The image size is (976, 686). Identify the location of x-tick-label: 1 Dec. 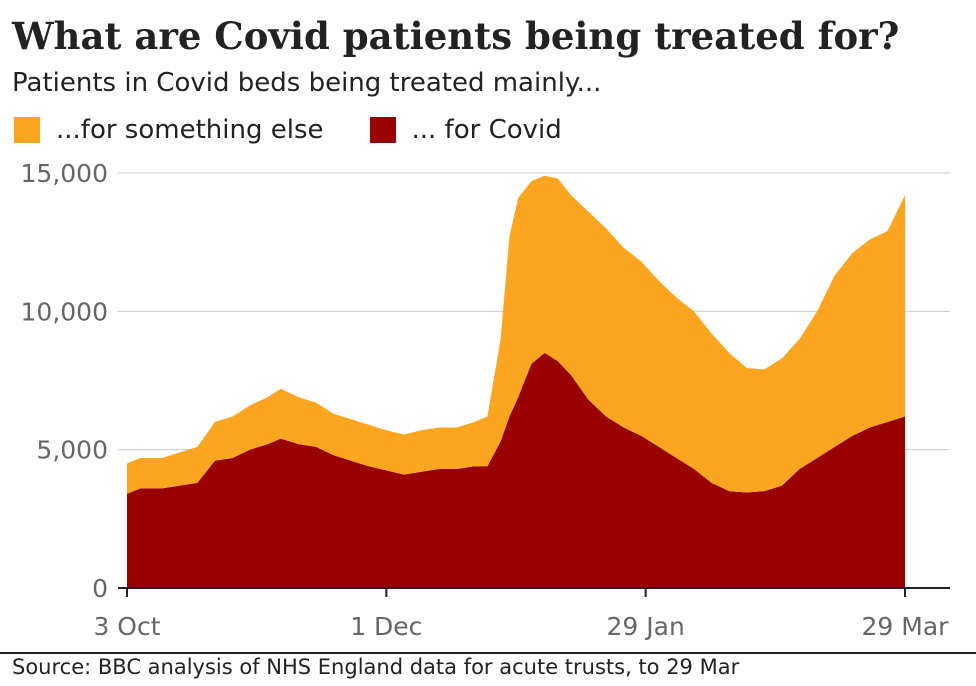
(386, 626).